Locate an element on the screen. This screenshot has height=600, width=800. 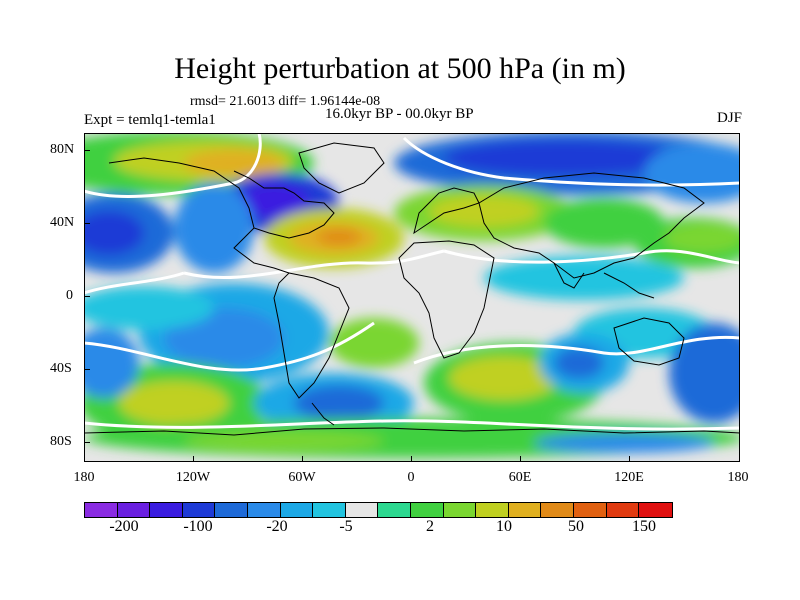
stats-label: rmsd= 21.6013 diff= 1.96144e-08 is located at coordinates (285, 101).